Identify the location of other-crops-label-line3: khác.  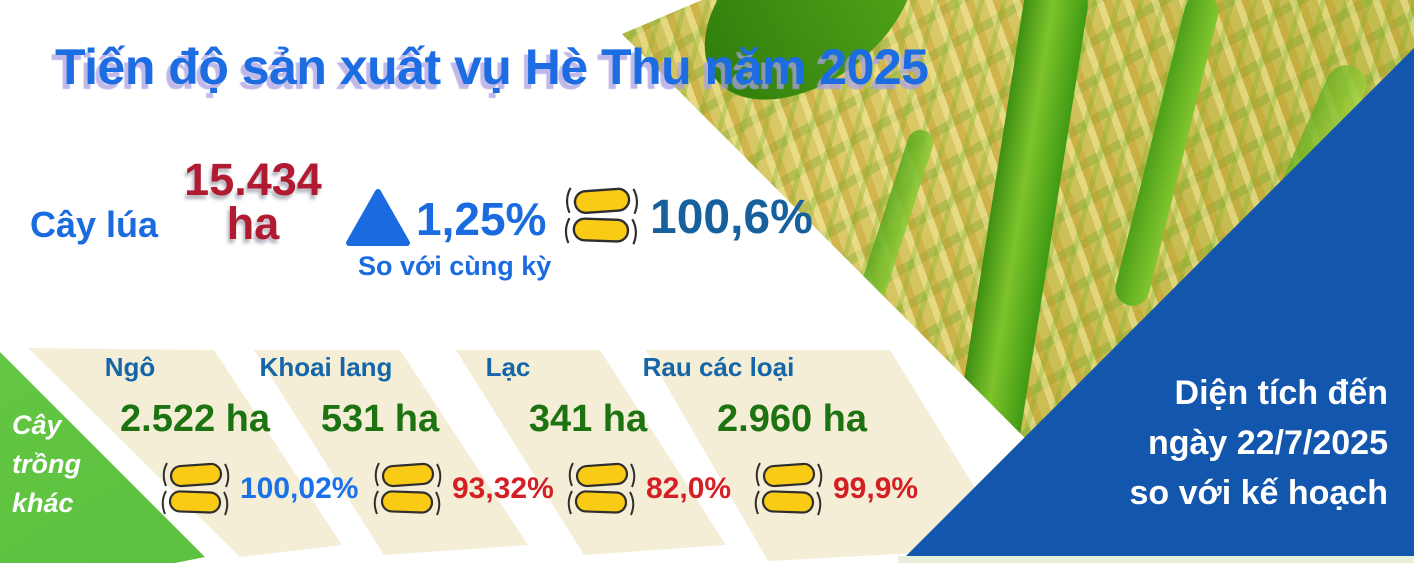
(43, 503).